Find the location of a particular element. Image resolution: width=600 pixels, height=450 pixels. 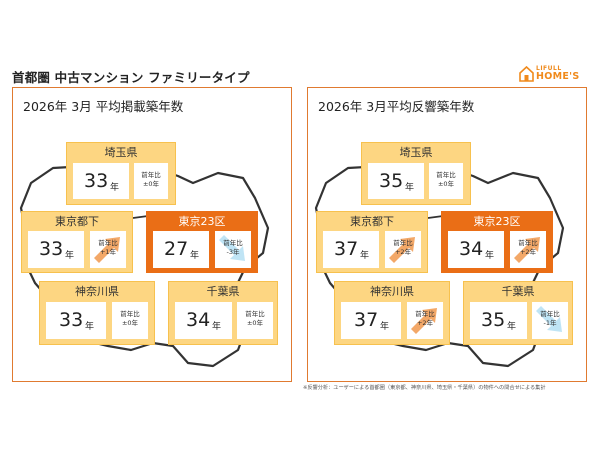

region-card-tokyo-23-wards: 東京23区 34 年 前年比 +2年 is located at coordinates (497, 242).